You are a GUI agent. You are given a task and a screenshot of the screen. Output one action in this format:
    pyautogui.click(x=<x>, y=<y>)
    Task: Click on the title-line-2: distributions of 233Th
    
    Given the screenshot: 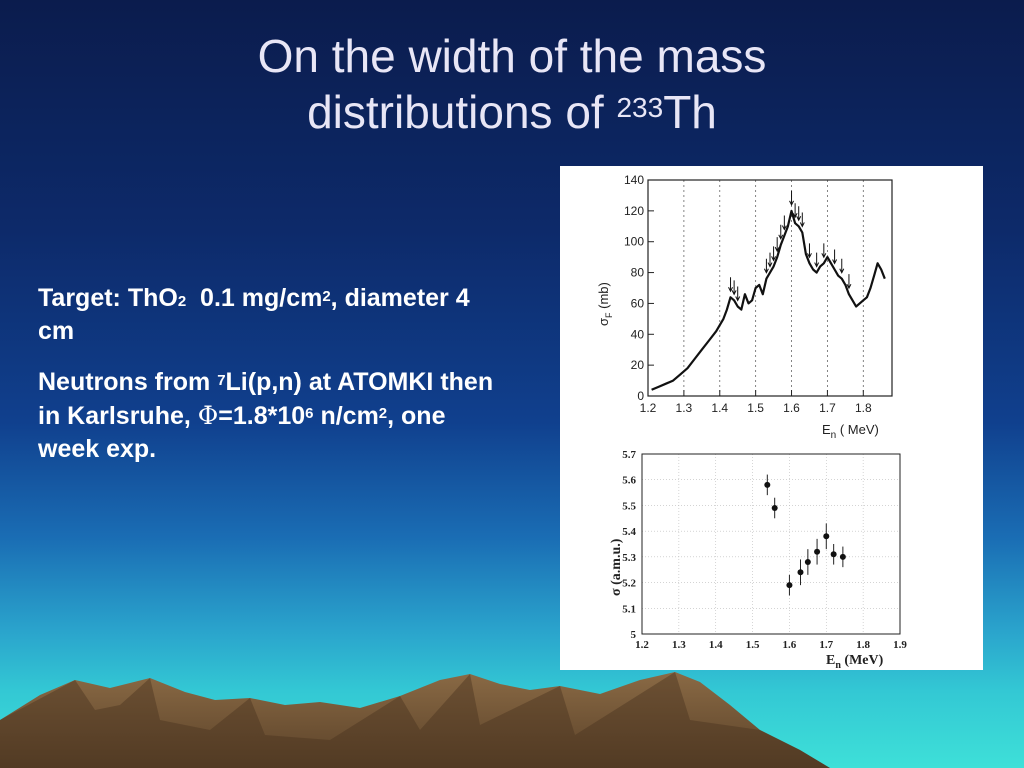 What is the action you would take?
    pyautogui.click(x=512, y=112)
    